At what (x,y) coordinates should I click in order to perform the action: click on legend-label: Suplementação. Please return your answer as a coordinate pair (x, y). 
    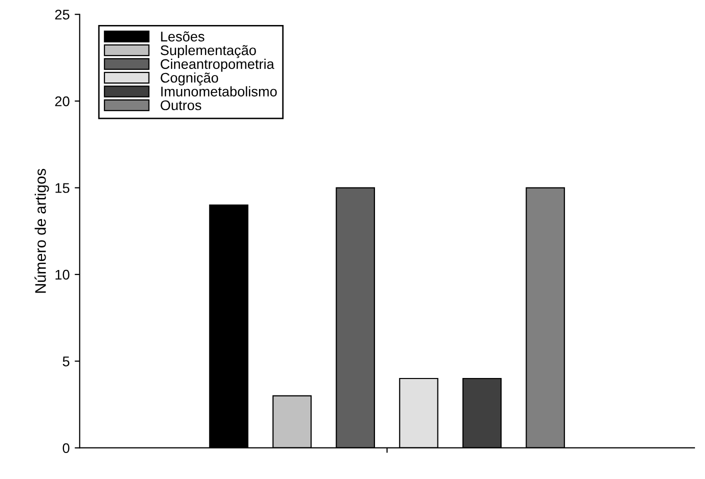
    Looking at the image, I should click on (208, 51).